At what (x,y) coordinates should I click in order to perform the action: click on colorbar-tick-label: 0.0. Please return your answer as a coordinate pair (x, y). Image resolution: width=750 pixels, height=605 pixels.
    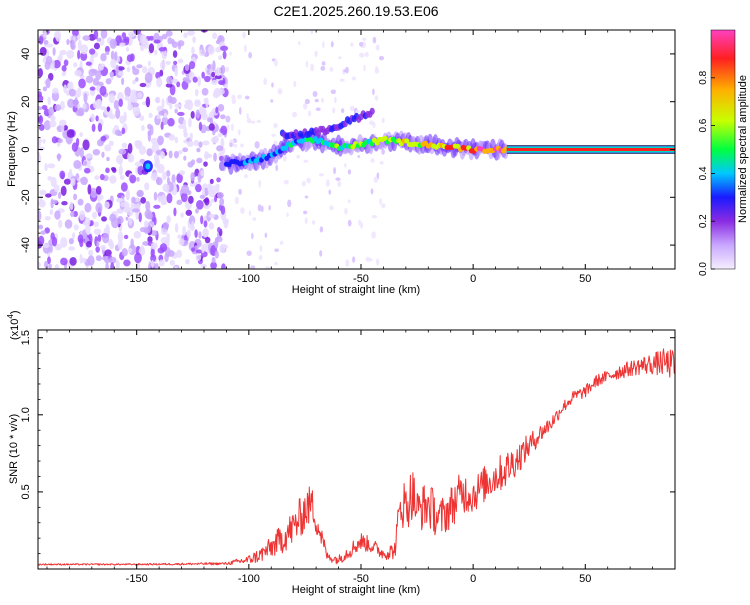
    Looking at the image, I should click on (703, 269).